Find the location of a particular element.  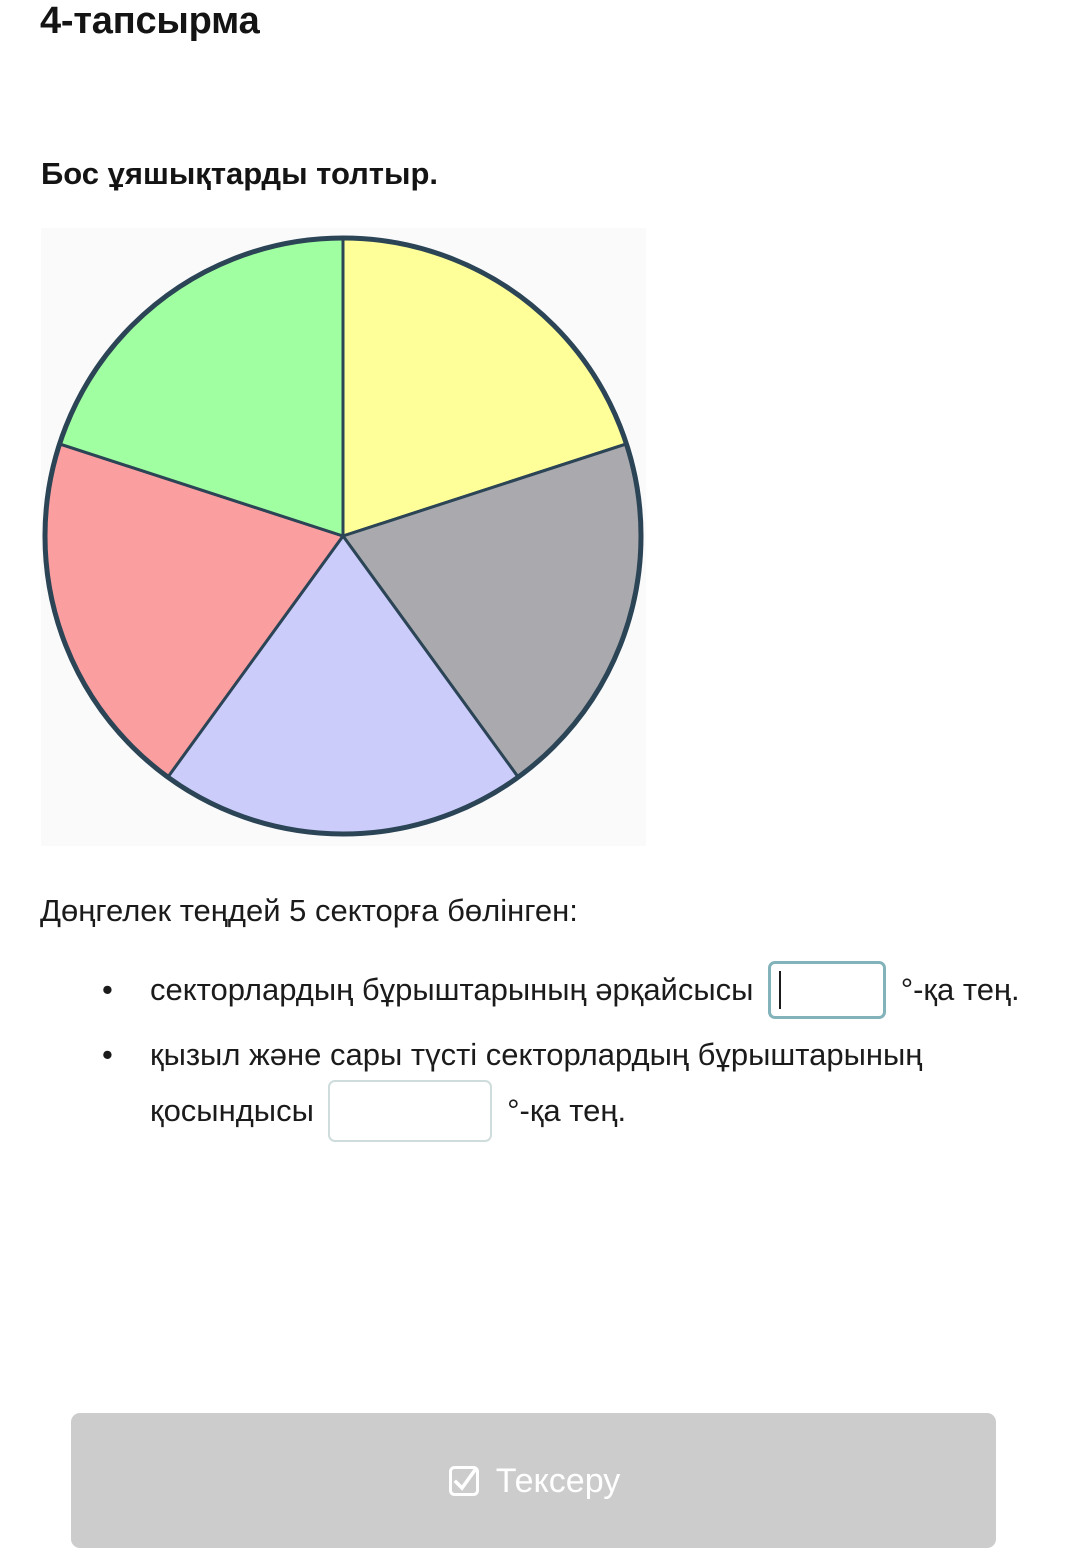

task-prompt: Бос ұяшықтарды толтыр. is located at coordinates (240, 173).